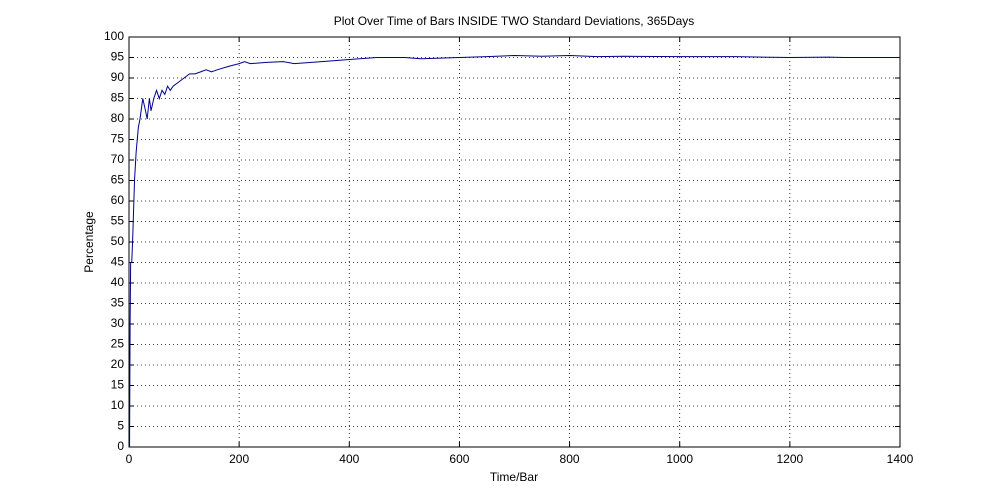  Describe the element at coordinates (118, 262) in the screenshot. I see `y-tick-label: 45` at that location.